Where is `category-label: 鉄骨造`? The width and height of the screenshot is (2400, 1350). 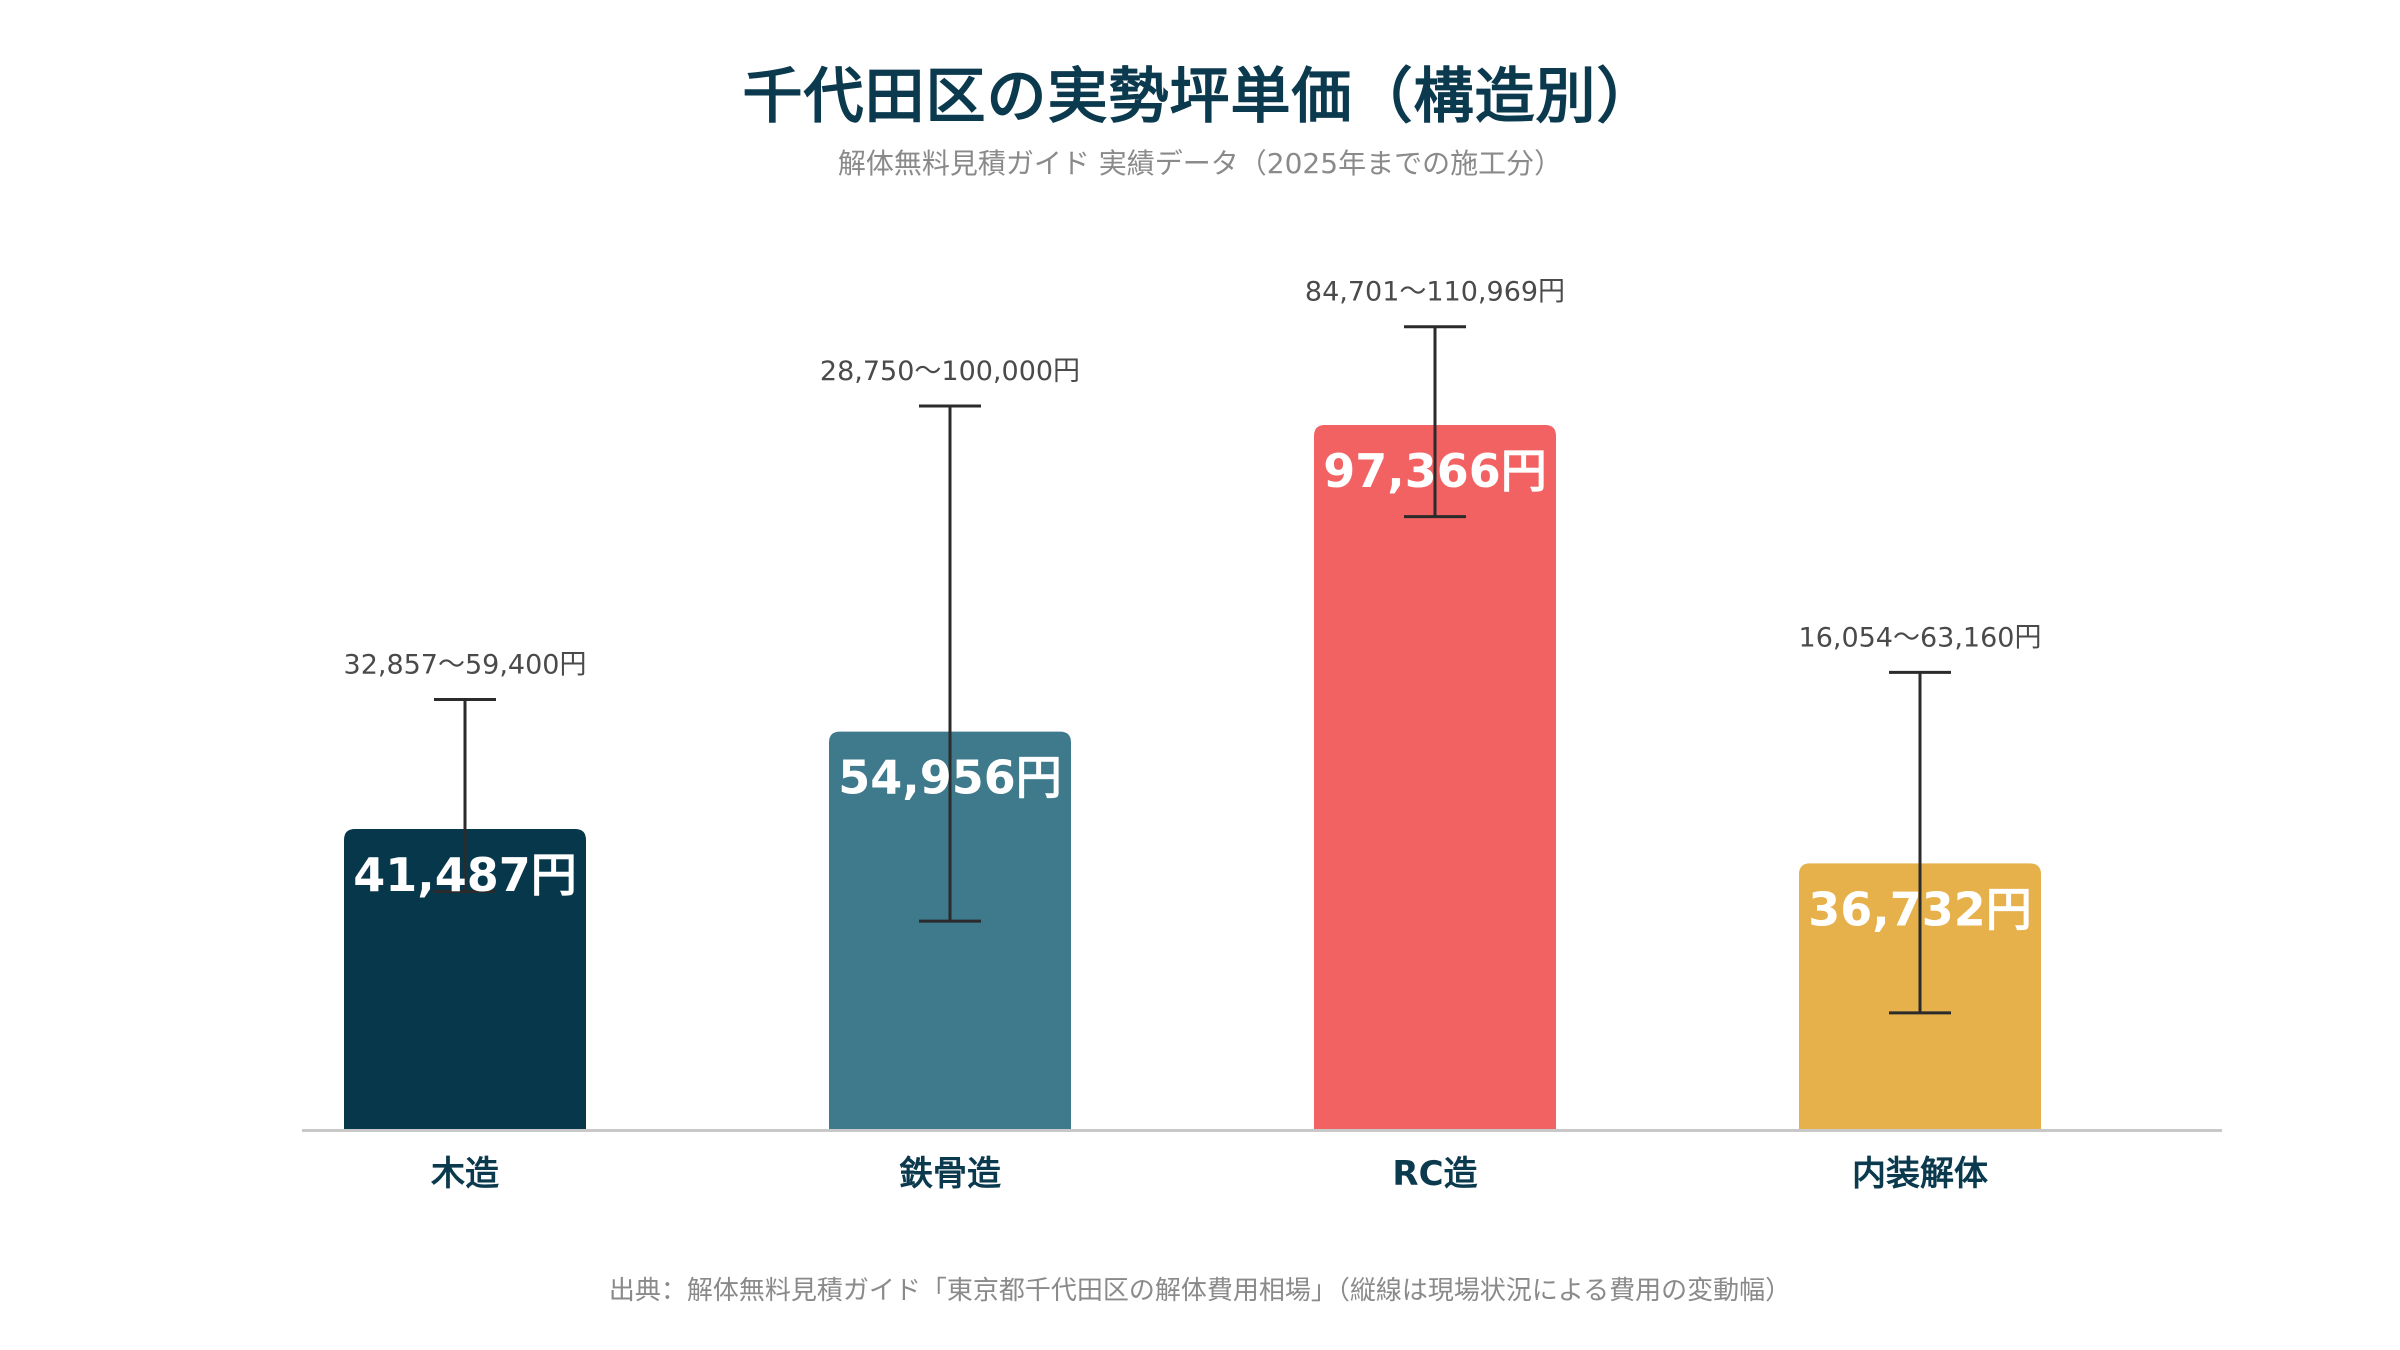
category-label: 鉄骨造 is located at coordinates (950, 1174).